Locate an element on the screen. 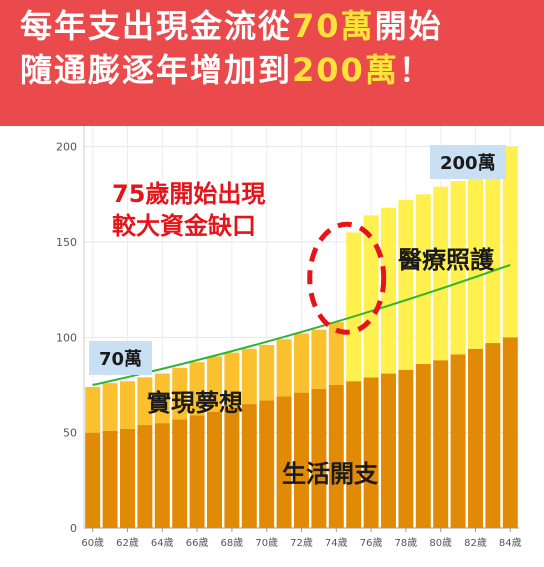 This screenshot has height=567, width=544. x-tick-label: 84歲 is located at coordinates (510, 542).